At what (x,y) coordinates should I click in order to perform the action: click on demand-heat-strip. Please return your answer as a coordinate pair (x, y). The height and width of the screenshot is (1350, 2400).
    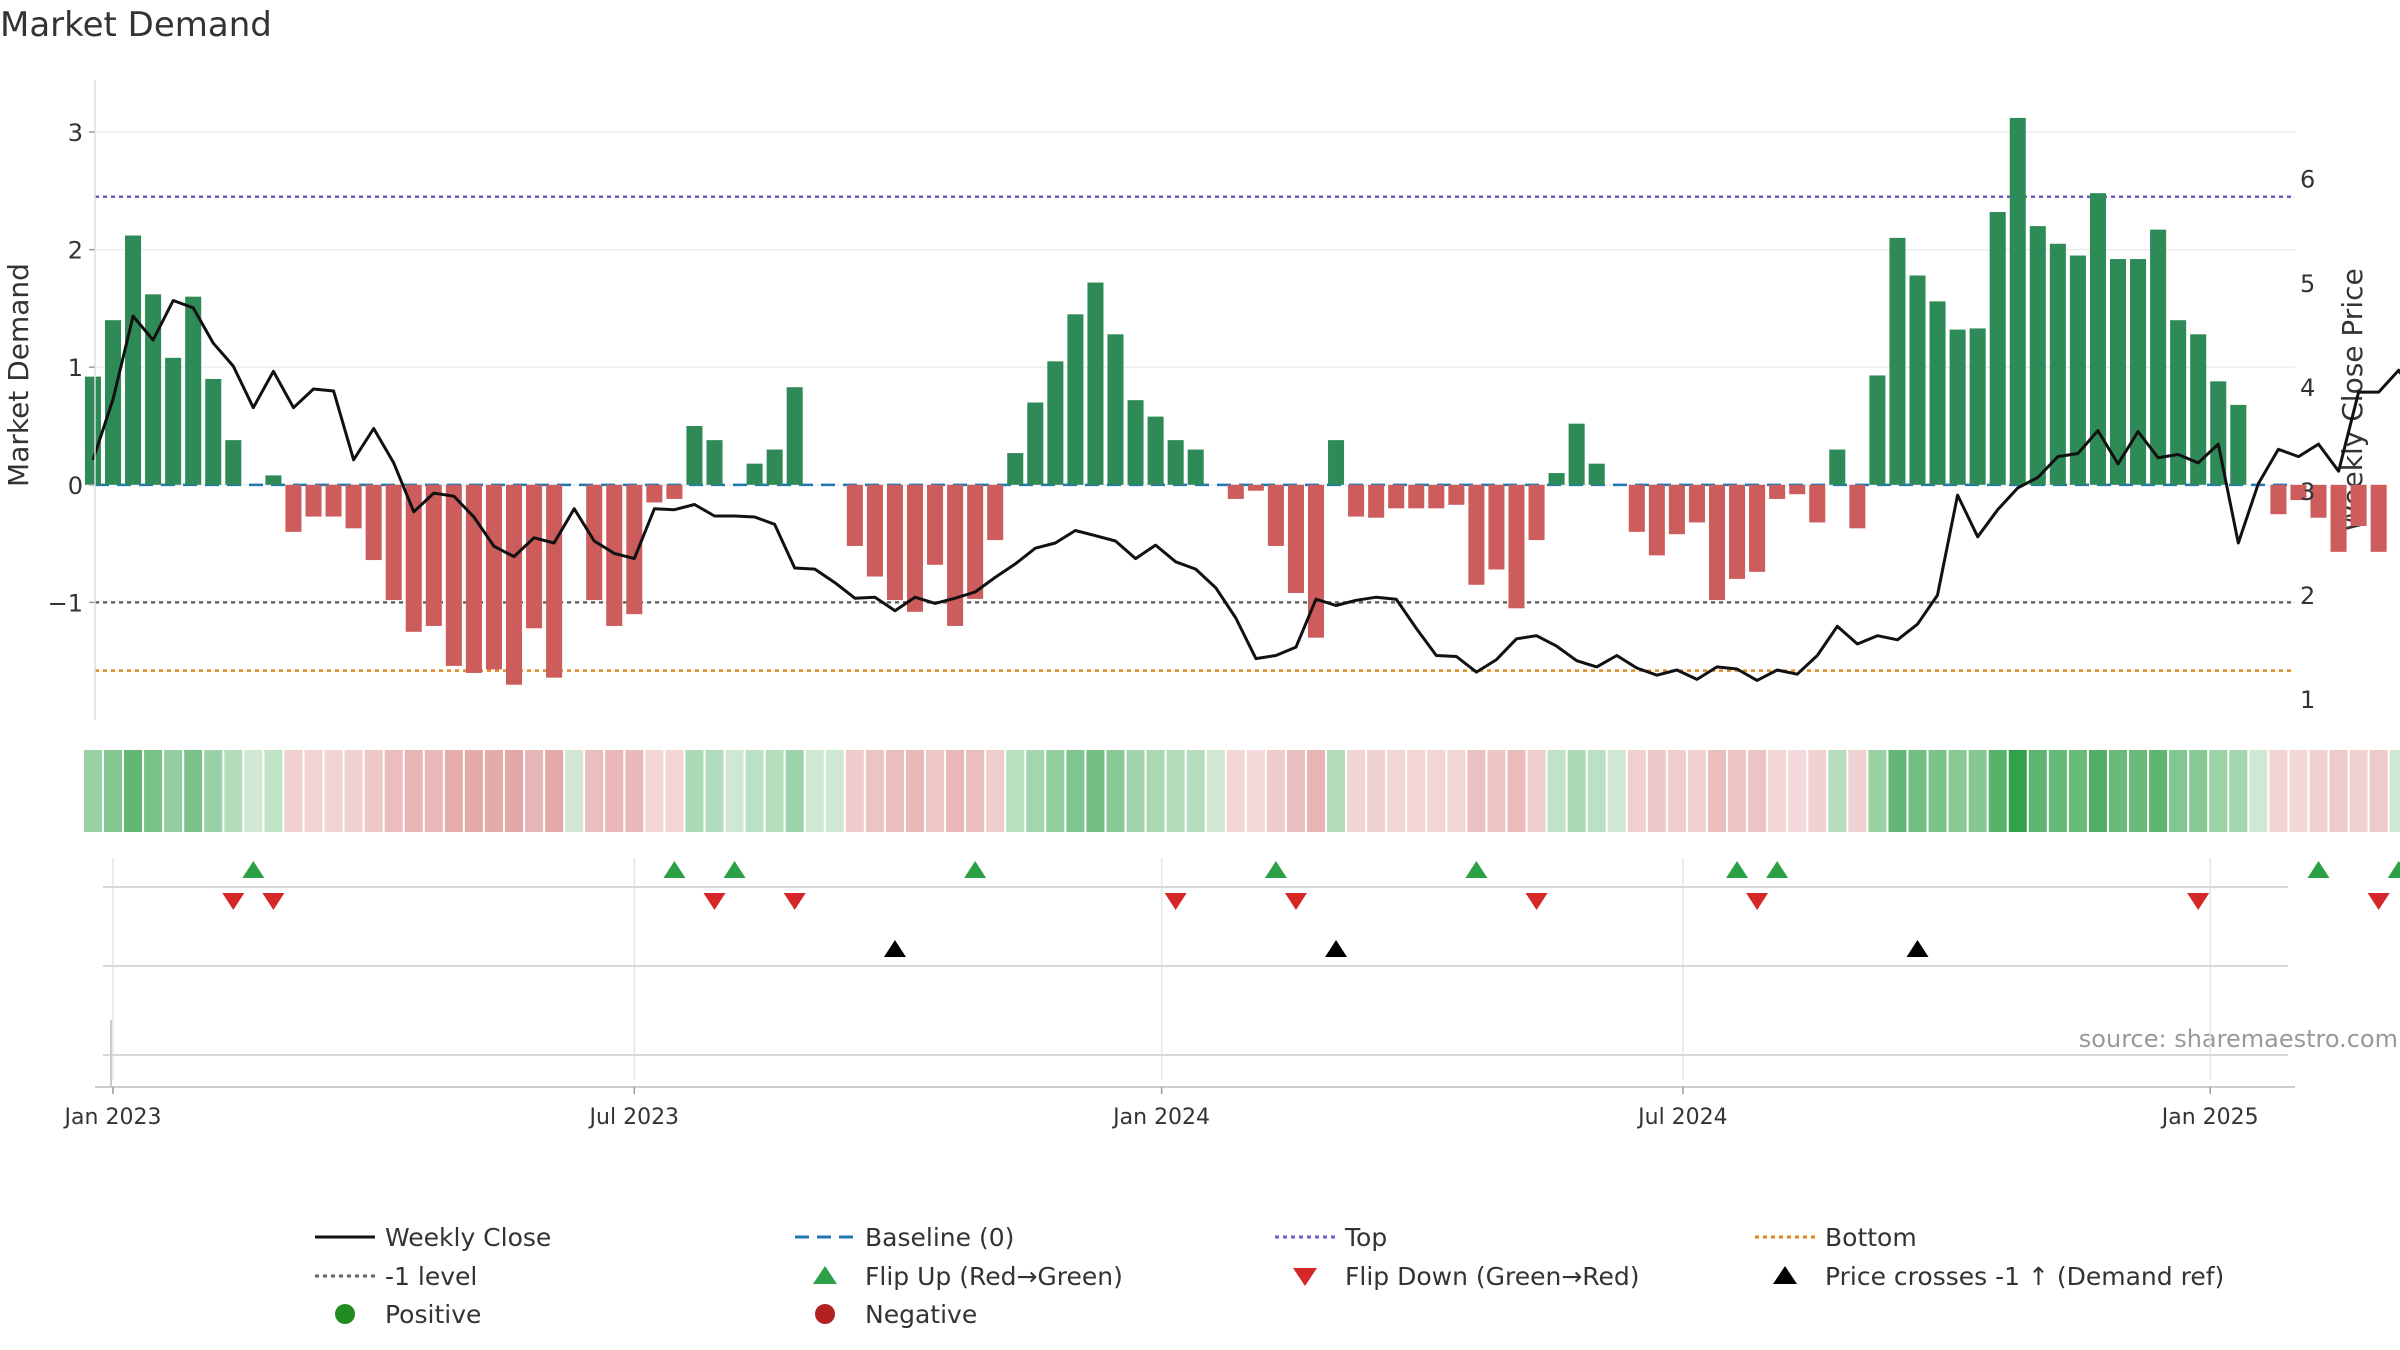
    Looking at the image, I should click on (1241, 791).